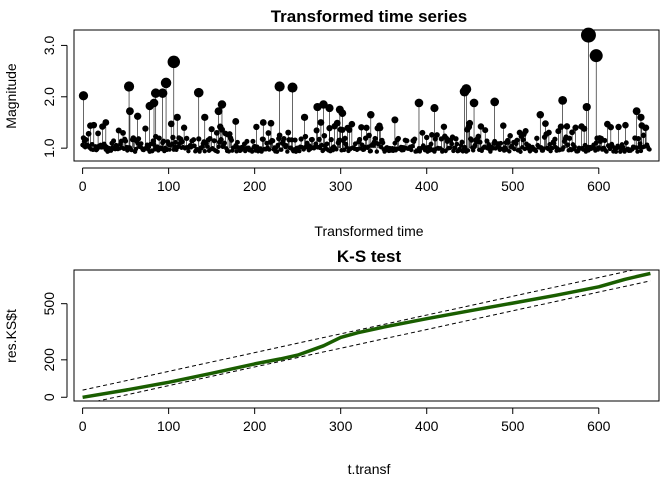 The height and width of the screenshot is (480, 672). I want to click on top-x-axis: 0 100 200 300 400 500 600, so click(345, 180).